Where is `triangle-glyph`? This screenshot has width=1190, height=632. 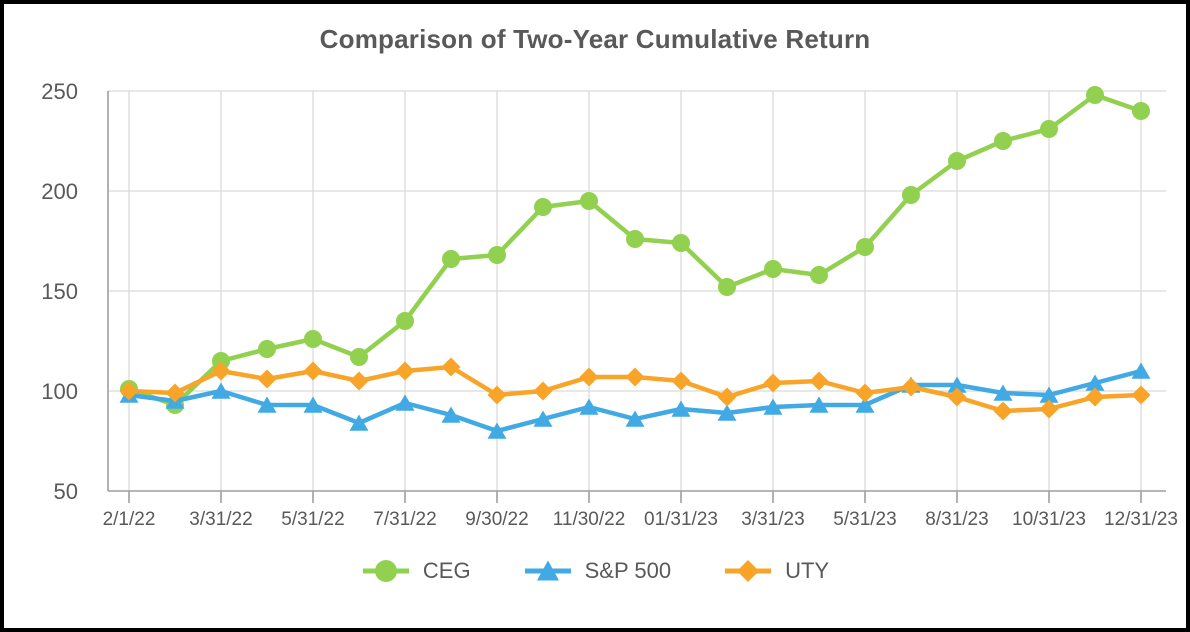 triangle-glyph is located at coordinates (547, 570).